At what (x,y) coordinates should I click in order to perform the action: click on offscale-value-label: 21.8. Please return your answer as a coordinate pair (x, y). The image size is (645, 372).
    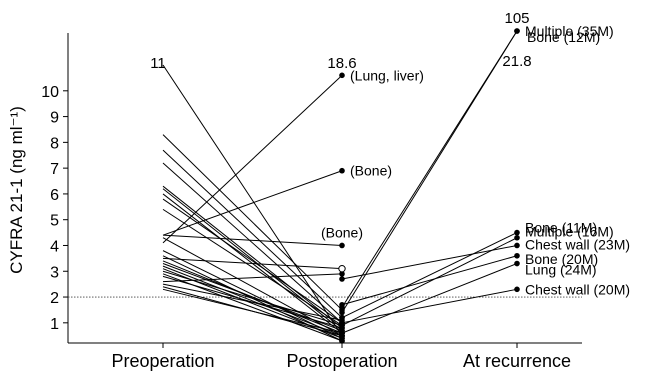
    Looking at the image, I should click on (516, 61).